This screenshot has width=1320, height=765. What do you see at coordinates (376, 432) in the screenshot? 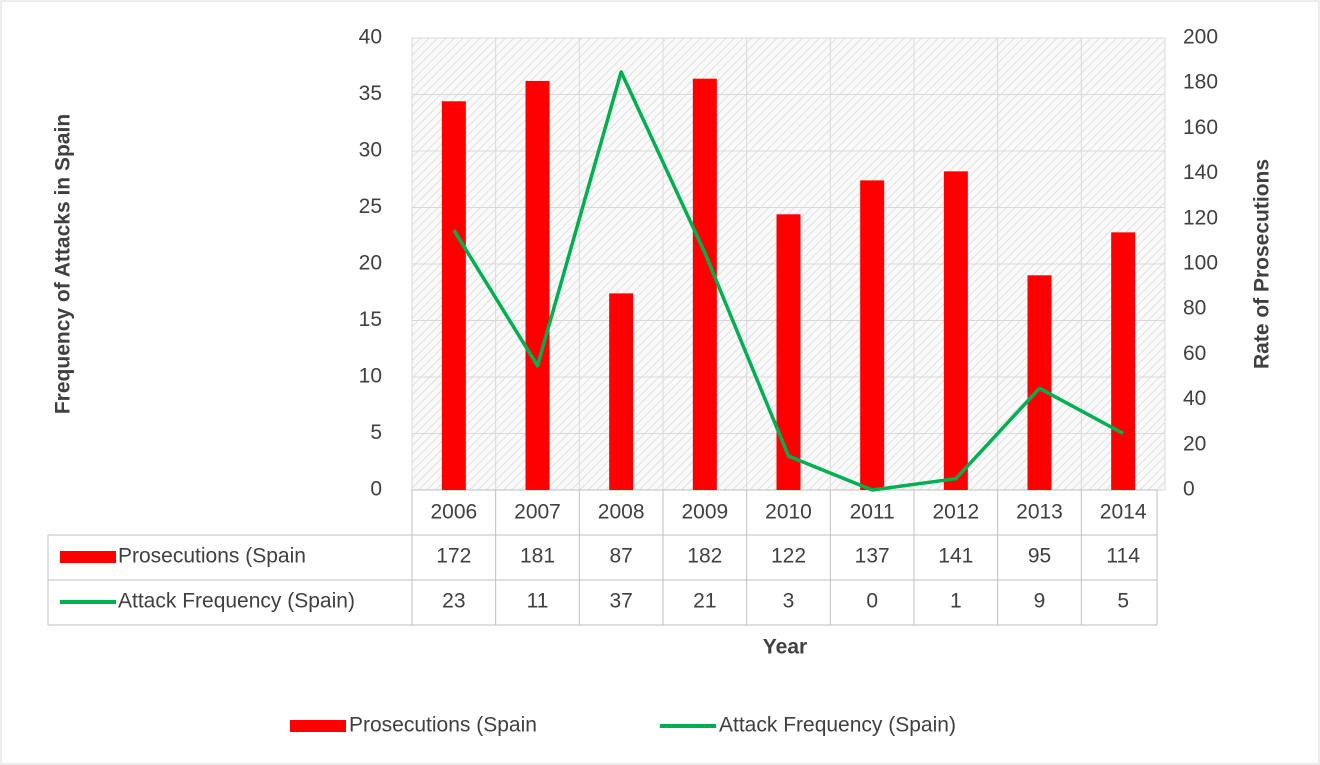
I see `y-tick-label: 5` at bounding box center [376, 432].